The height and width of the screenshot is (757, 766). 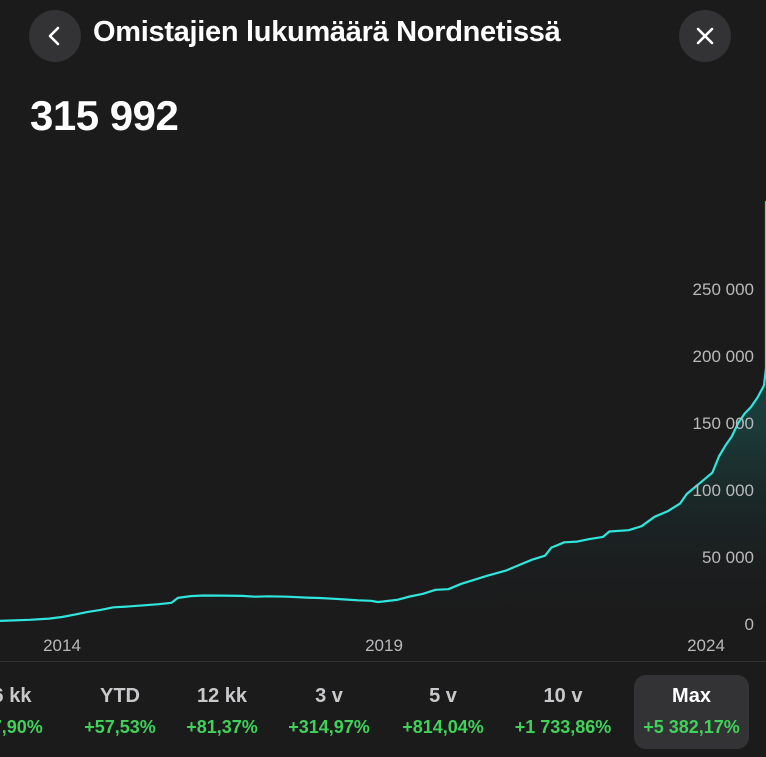 I want to click on period-label: 3 v, so click(x=329, y=696).